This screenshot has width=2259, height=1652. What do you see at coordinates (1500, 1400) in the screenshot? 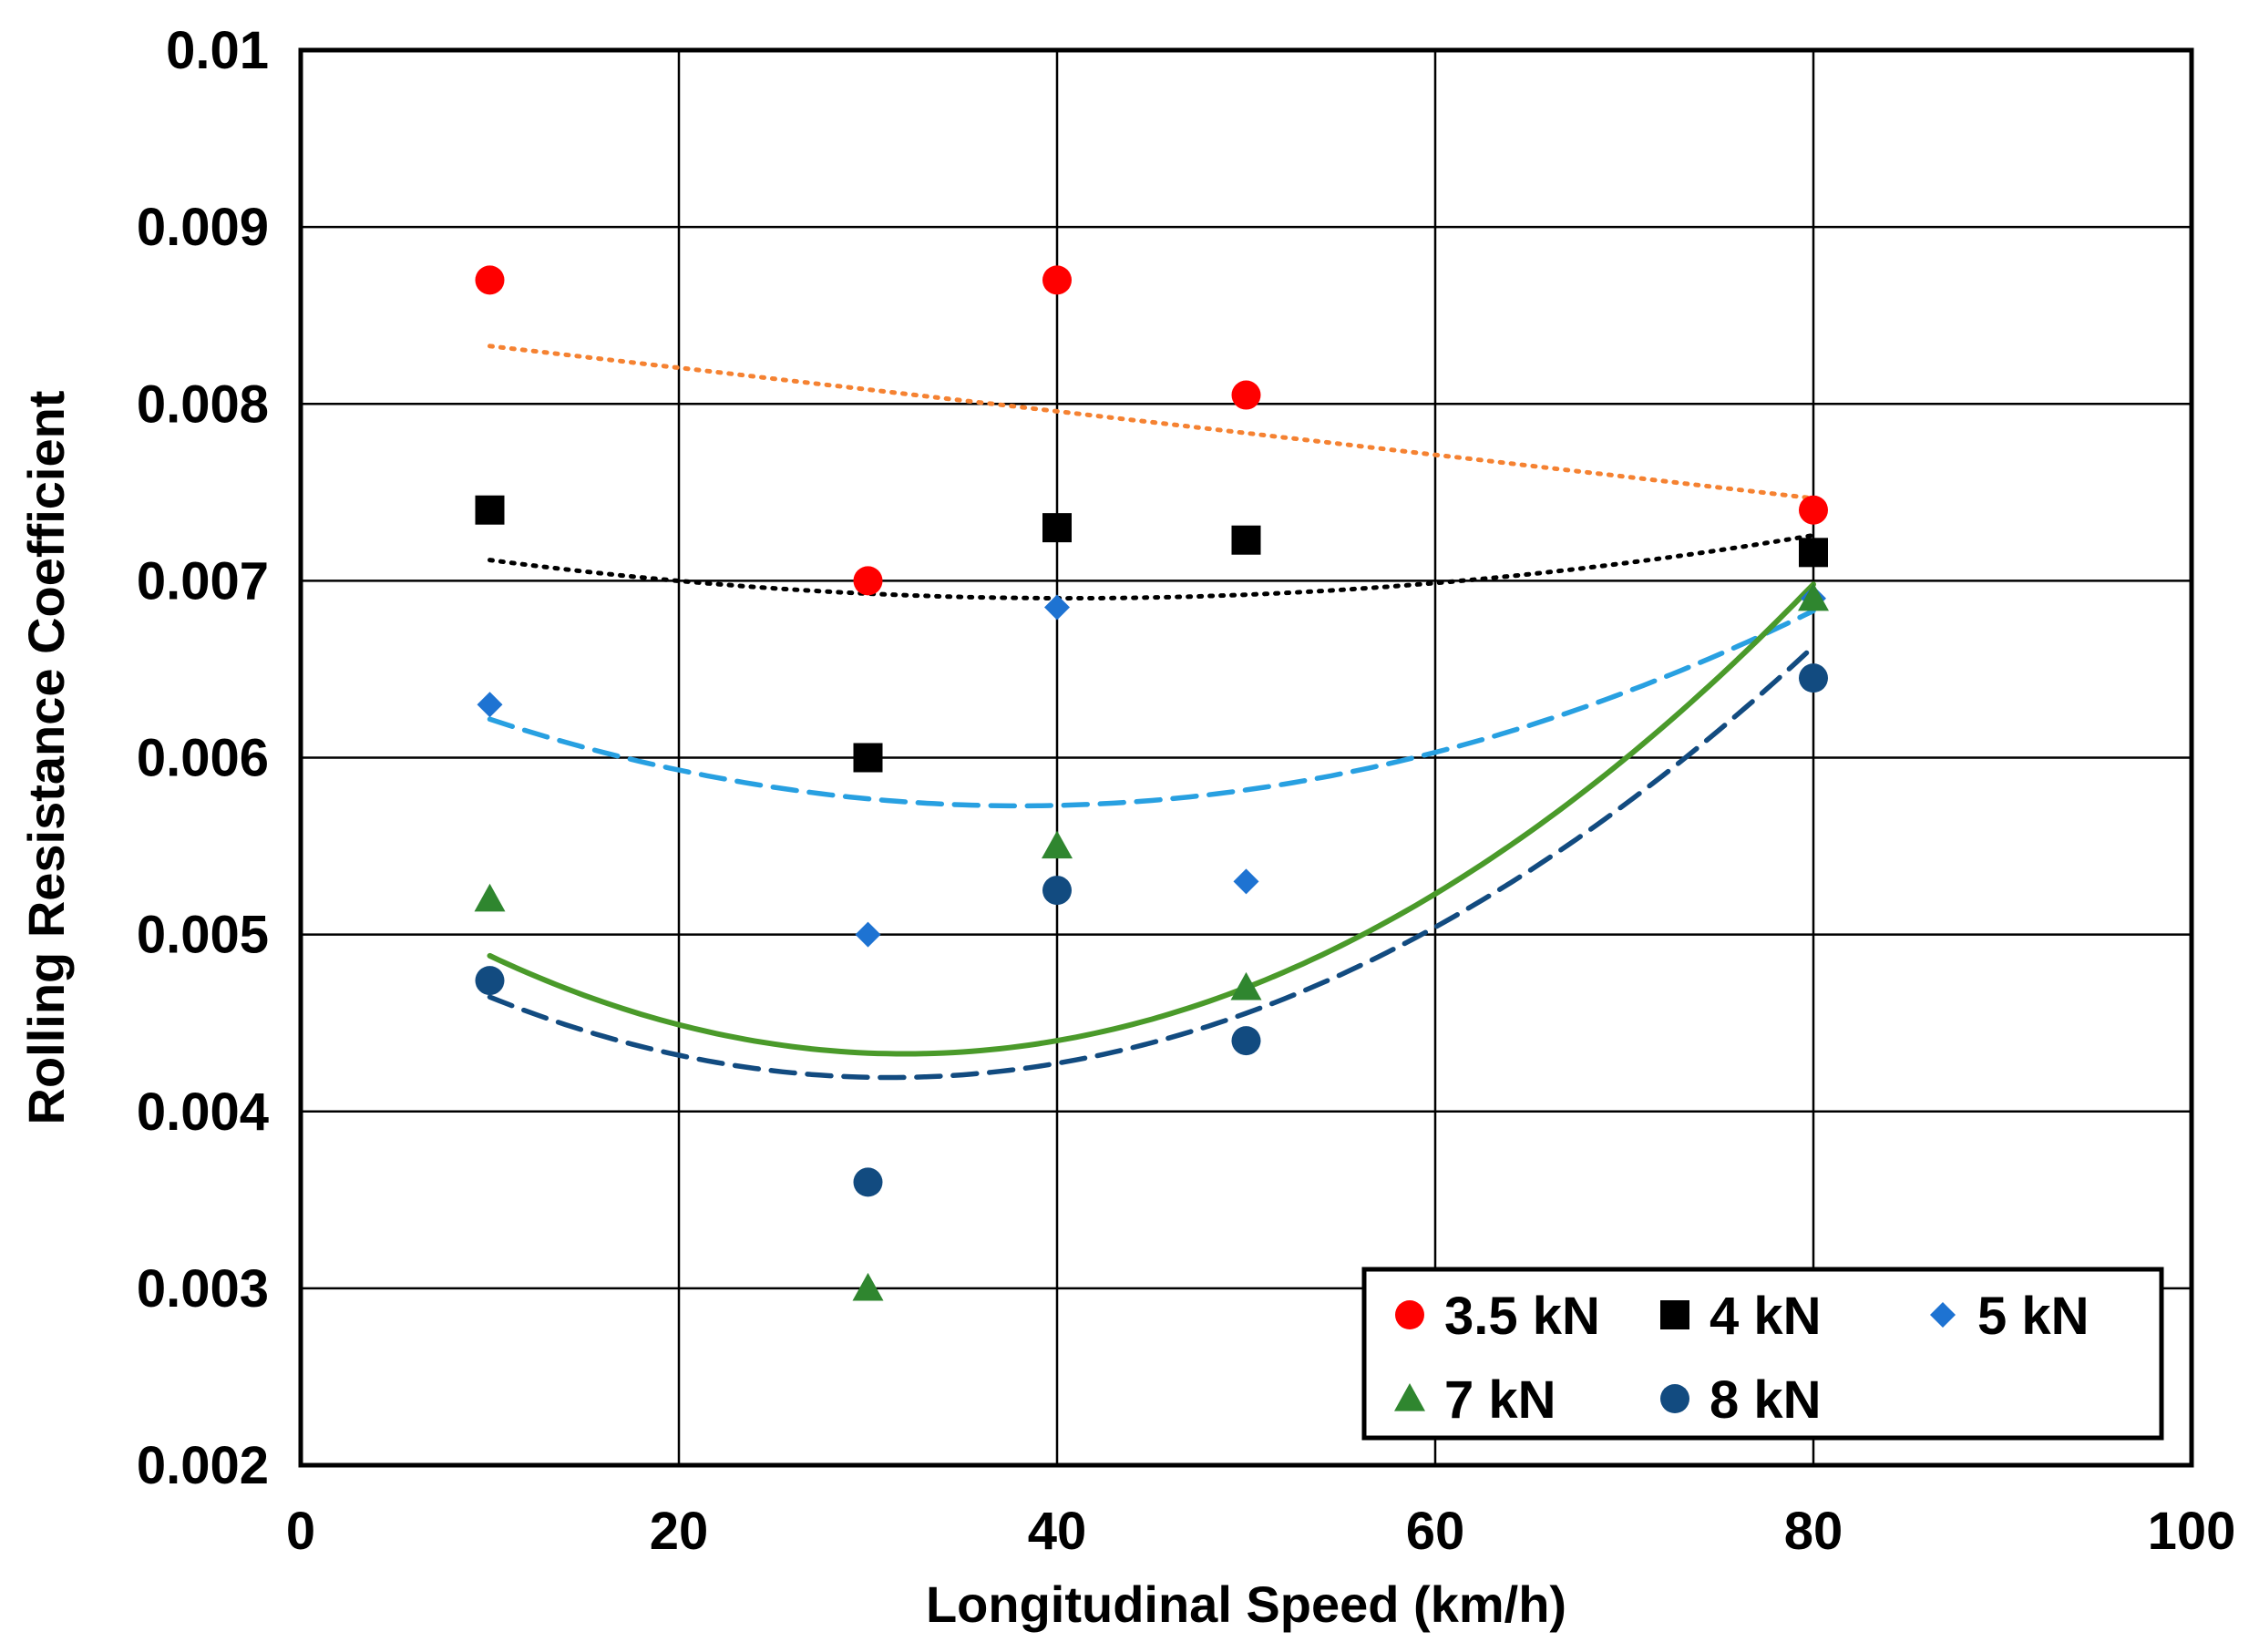
I see `legend-label-3: 7 kN` at bounding box center [1500, 1400].